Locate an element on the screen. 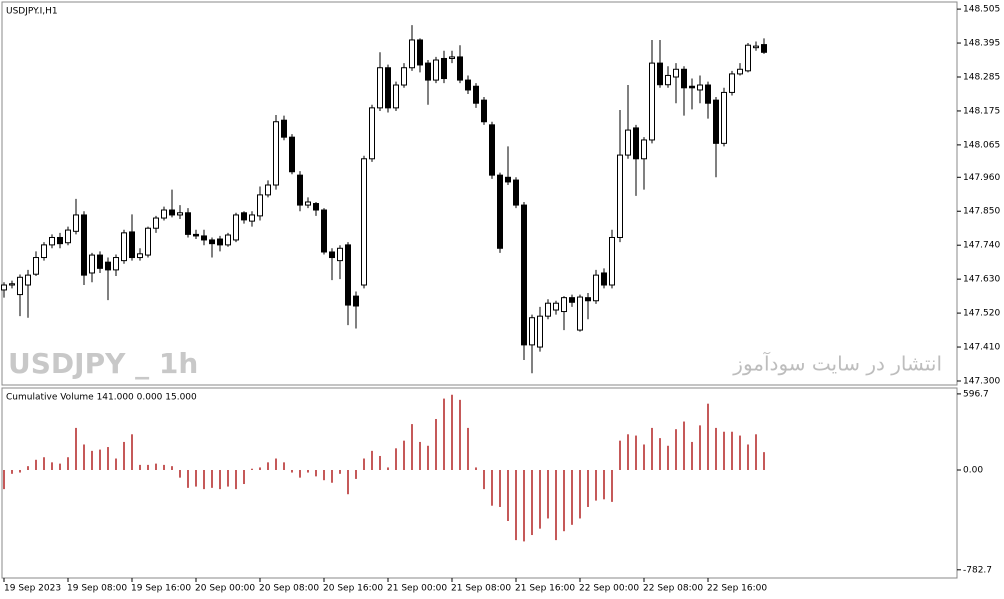 The image size is (1004, 599). chart-title: USDJPY.I,H1 is located at coordinates (32, 12).